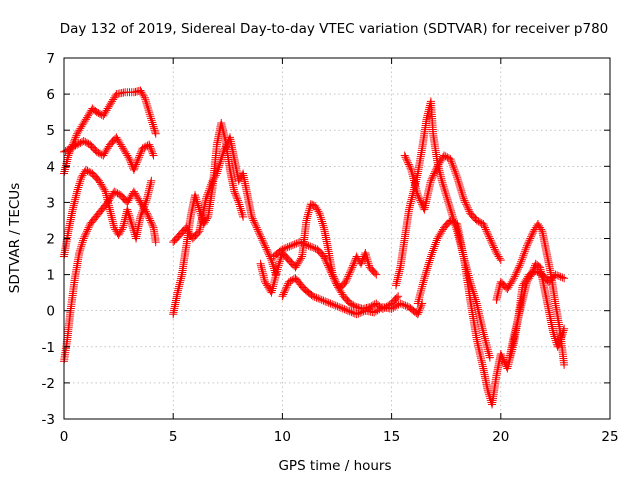 The width and height of the screenshot is (640, 485). I want to click on series-sat-d, so click(109, 153).